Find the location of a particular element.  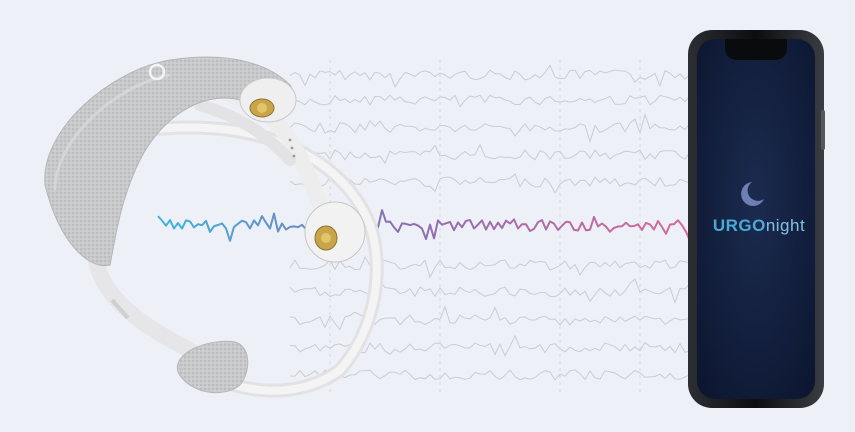

phone-notch is located at coordinates (756, 49).